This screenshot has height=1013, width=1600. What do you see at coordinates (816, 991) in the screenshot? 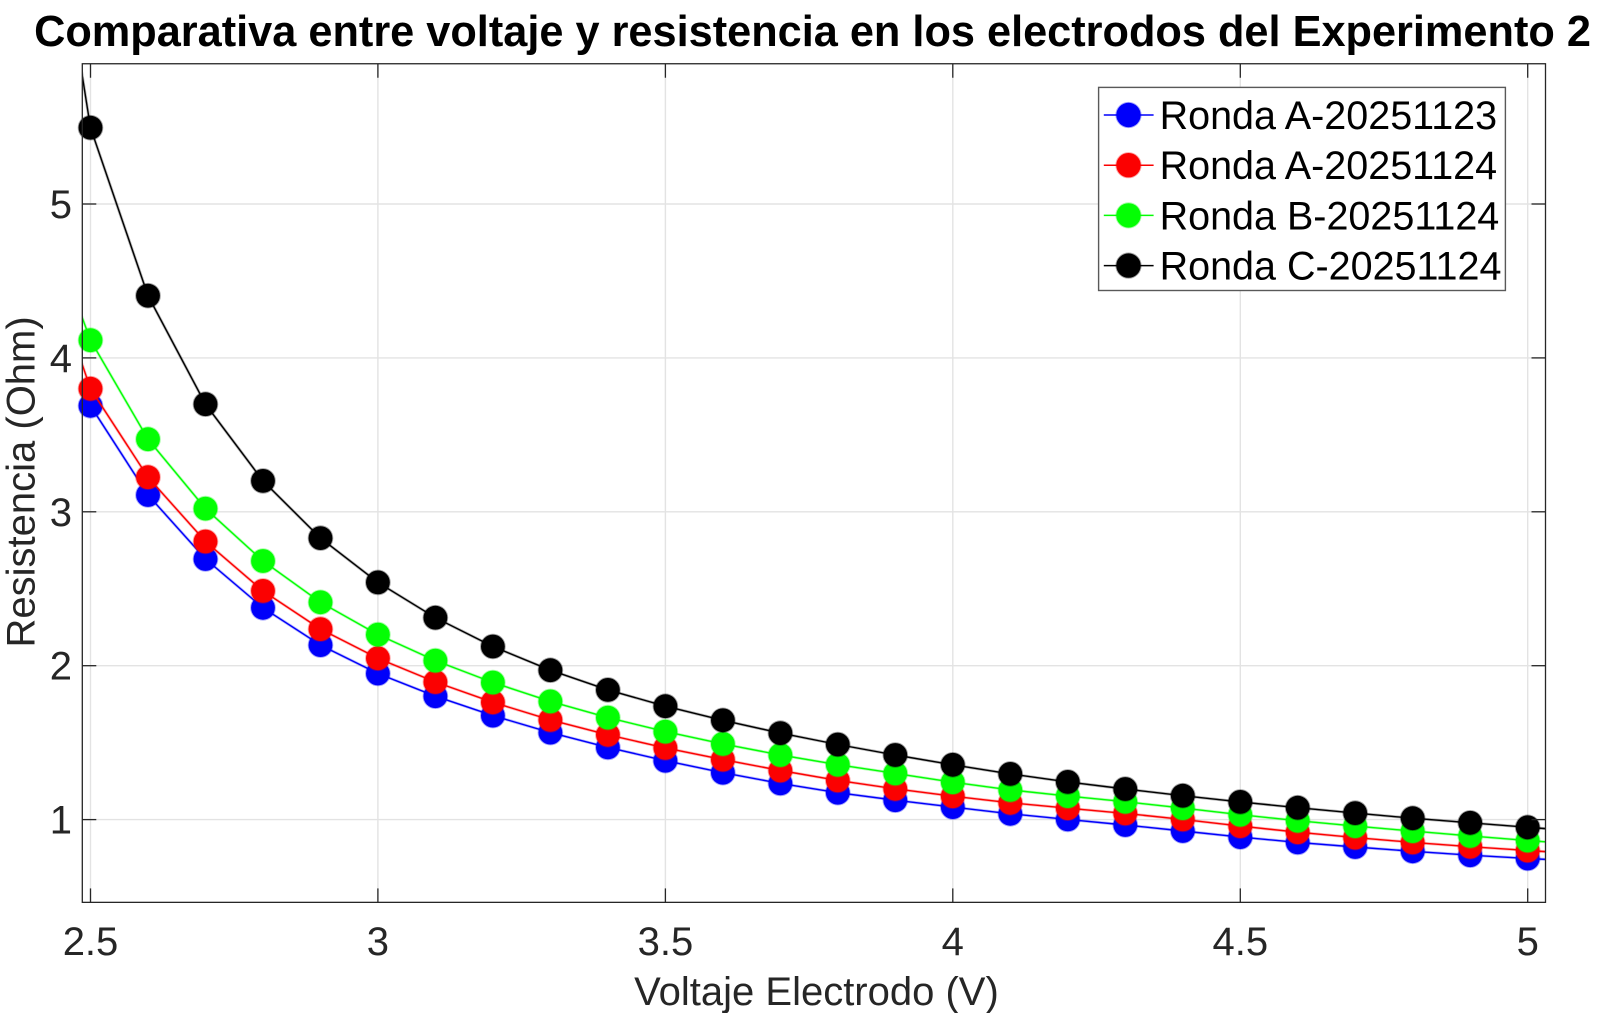
I see `svg-text: Voltaje Electrodo (V)` at bounding box center [816, 991].